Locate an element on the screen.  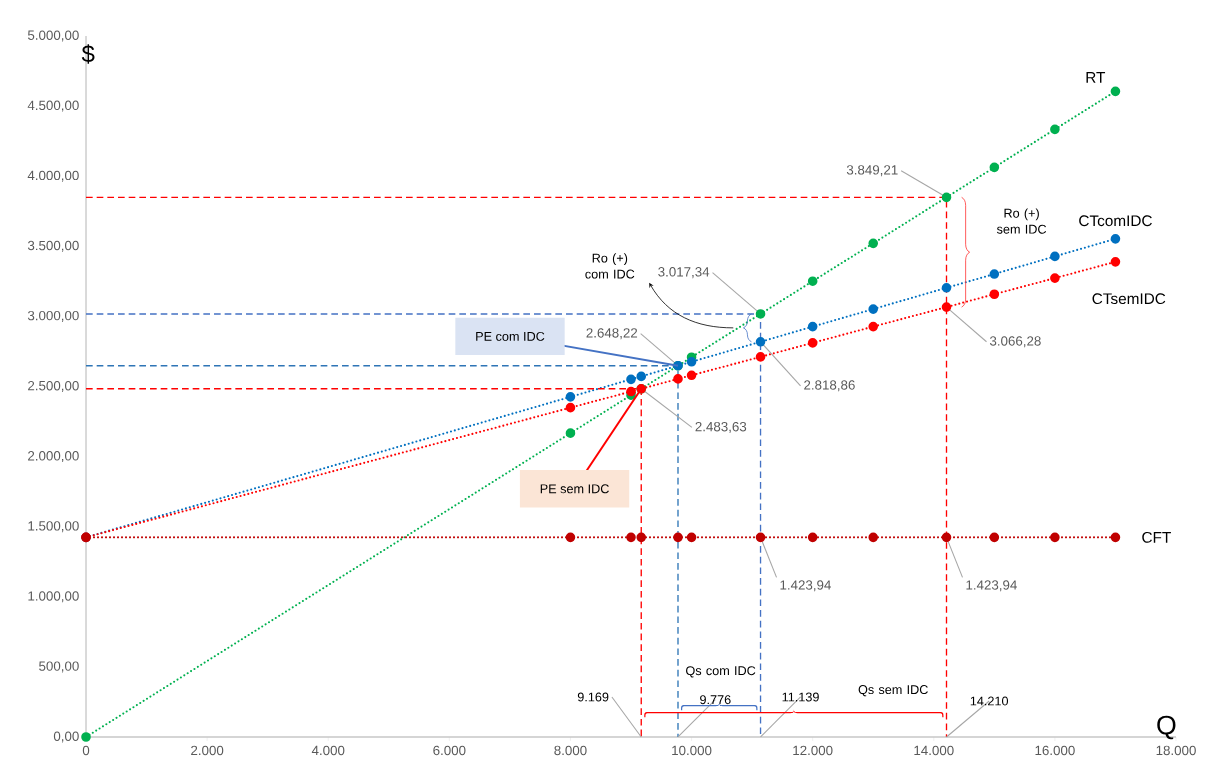
series-label: CTcomIDC is located at coordinates (1115, 221).